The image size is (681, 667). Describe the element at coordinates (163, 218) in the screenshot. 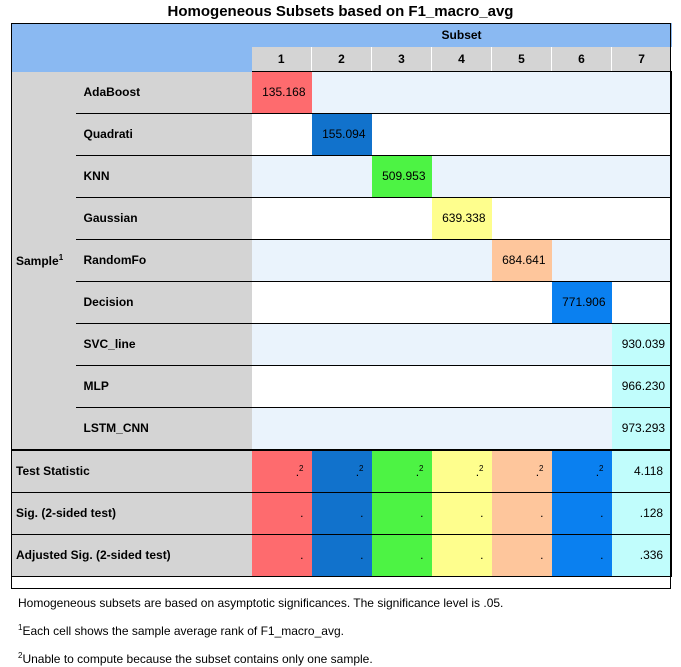

I see `sample-label: Gaussian` at that location.